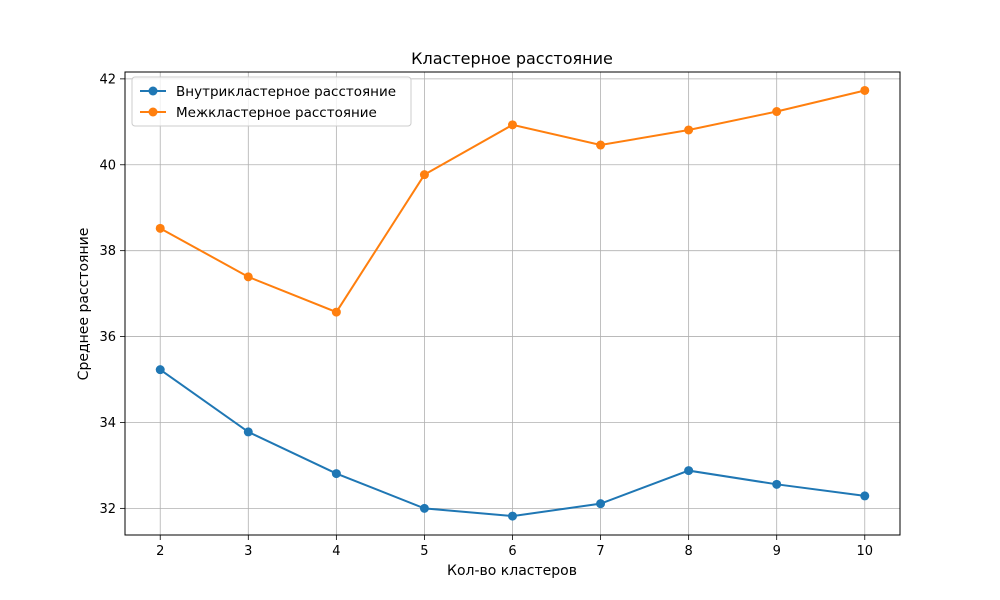 This screenshot has height=600, width=1000. Describe the element at coordinates (107, 423) in the screenshot. I see `y-tick-label: 34` at that location.